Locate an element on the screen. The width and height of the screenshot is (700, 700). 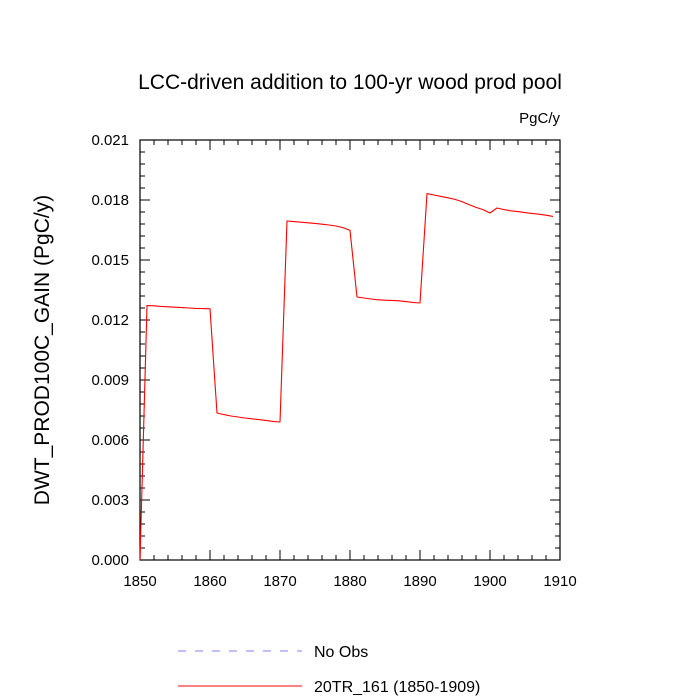
y-tick-label: 0.009 is located at coordinates (110, 380).